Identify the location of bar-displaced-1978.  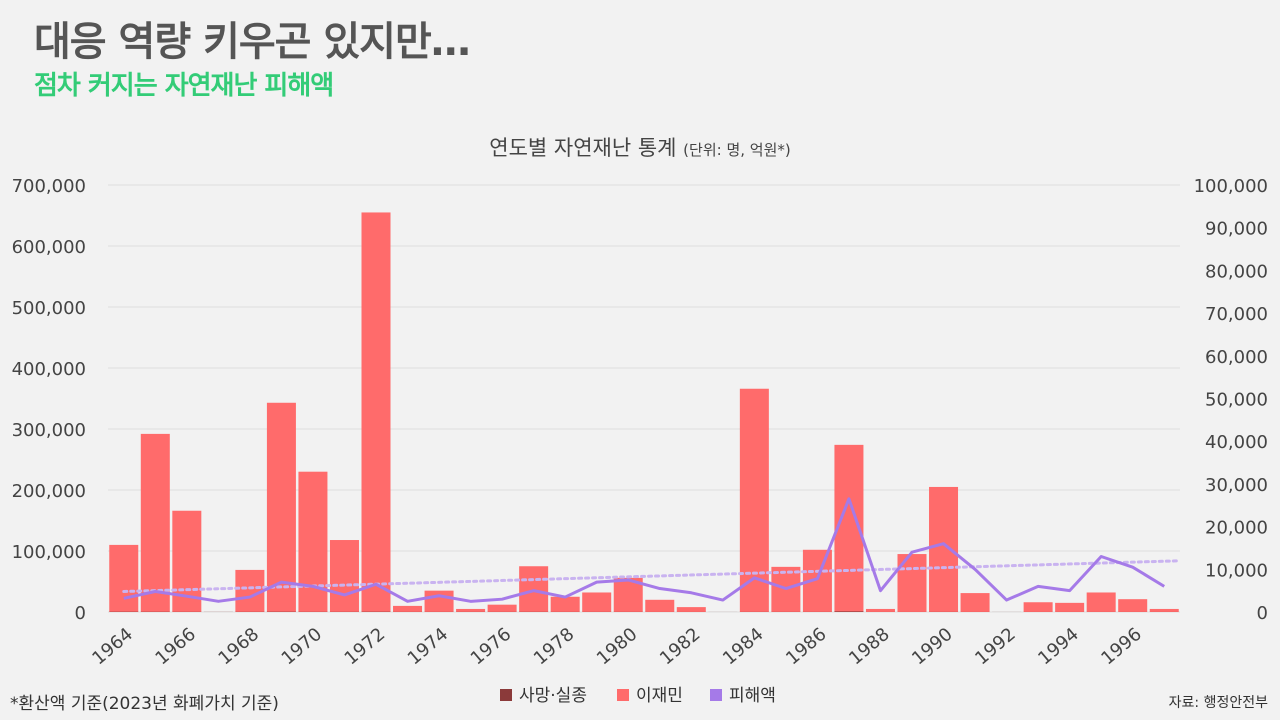
(565, 604).